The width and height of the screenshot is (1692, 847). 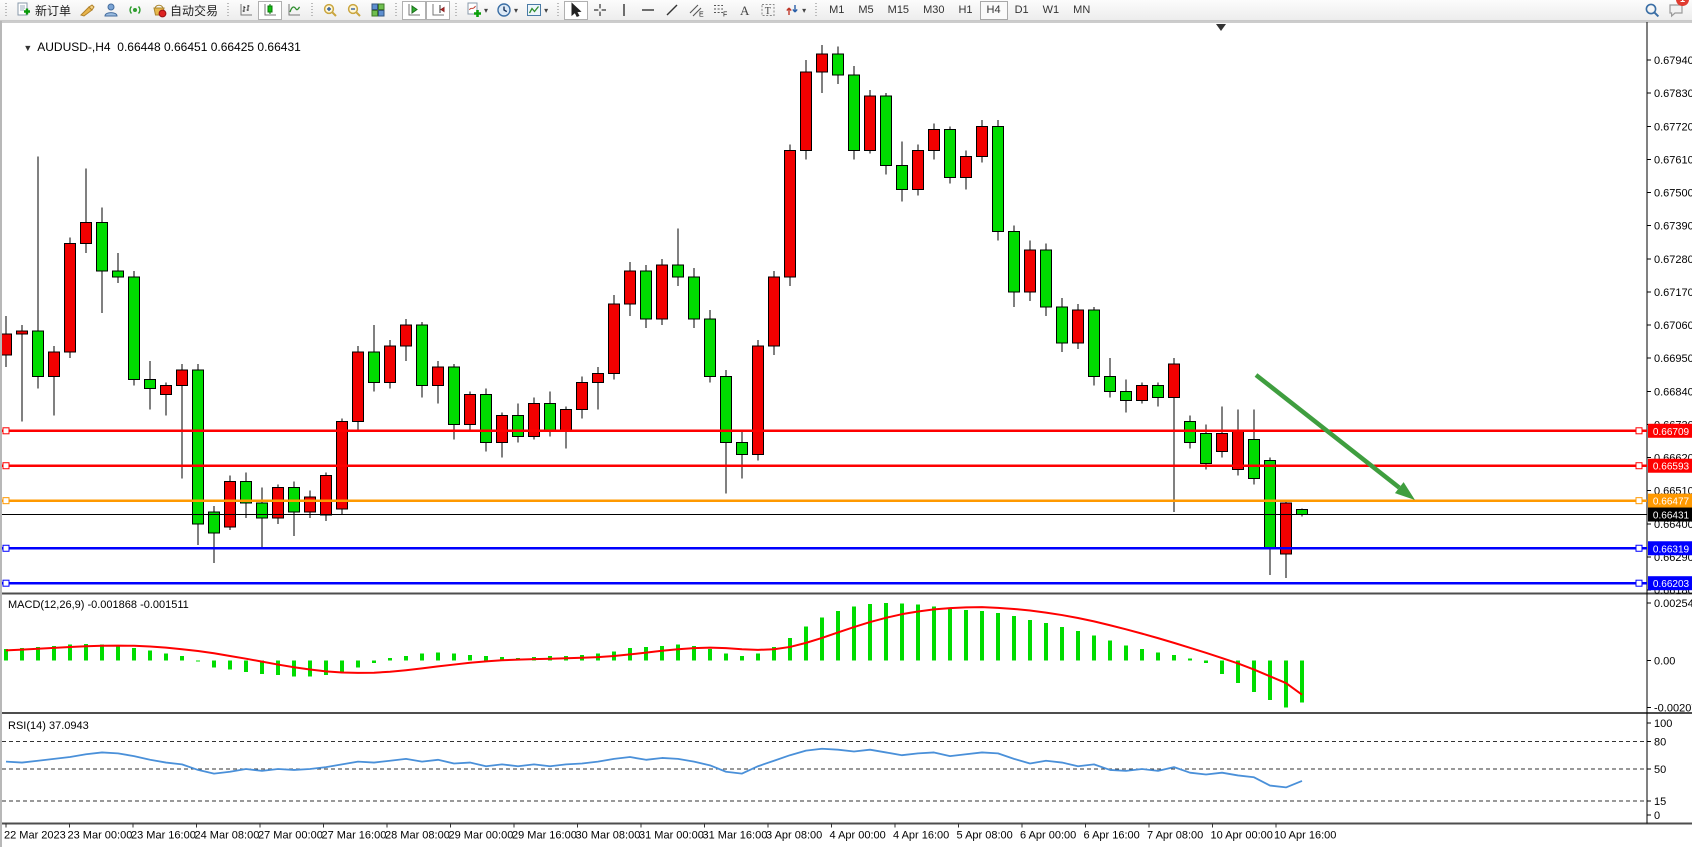 What do you see at coordinates (847, 548) in the screenshot?
I see `hline-66319: 0.66319` at bounding box center [847, 548].